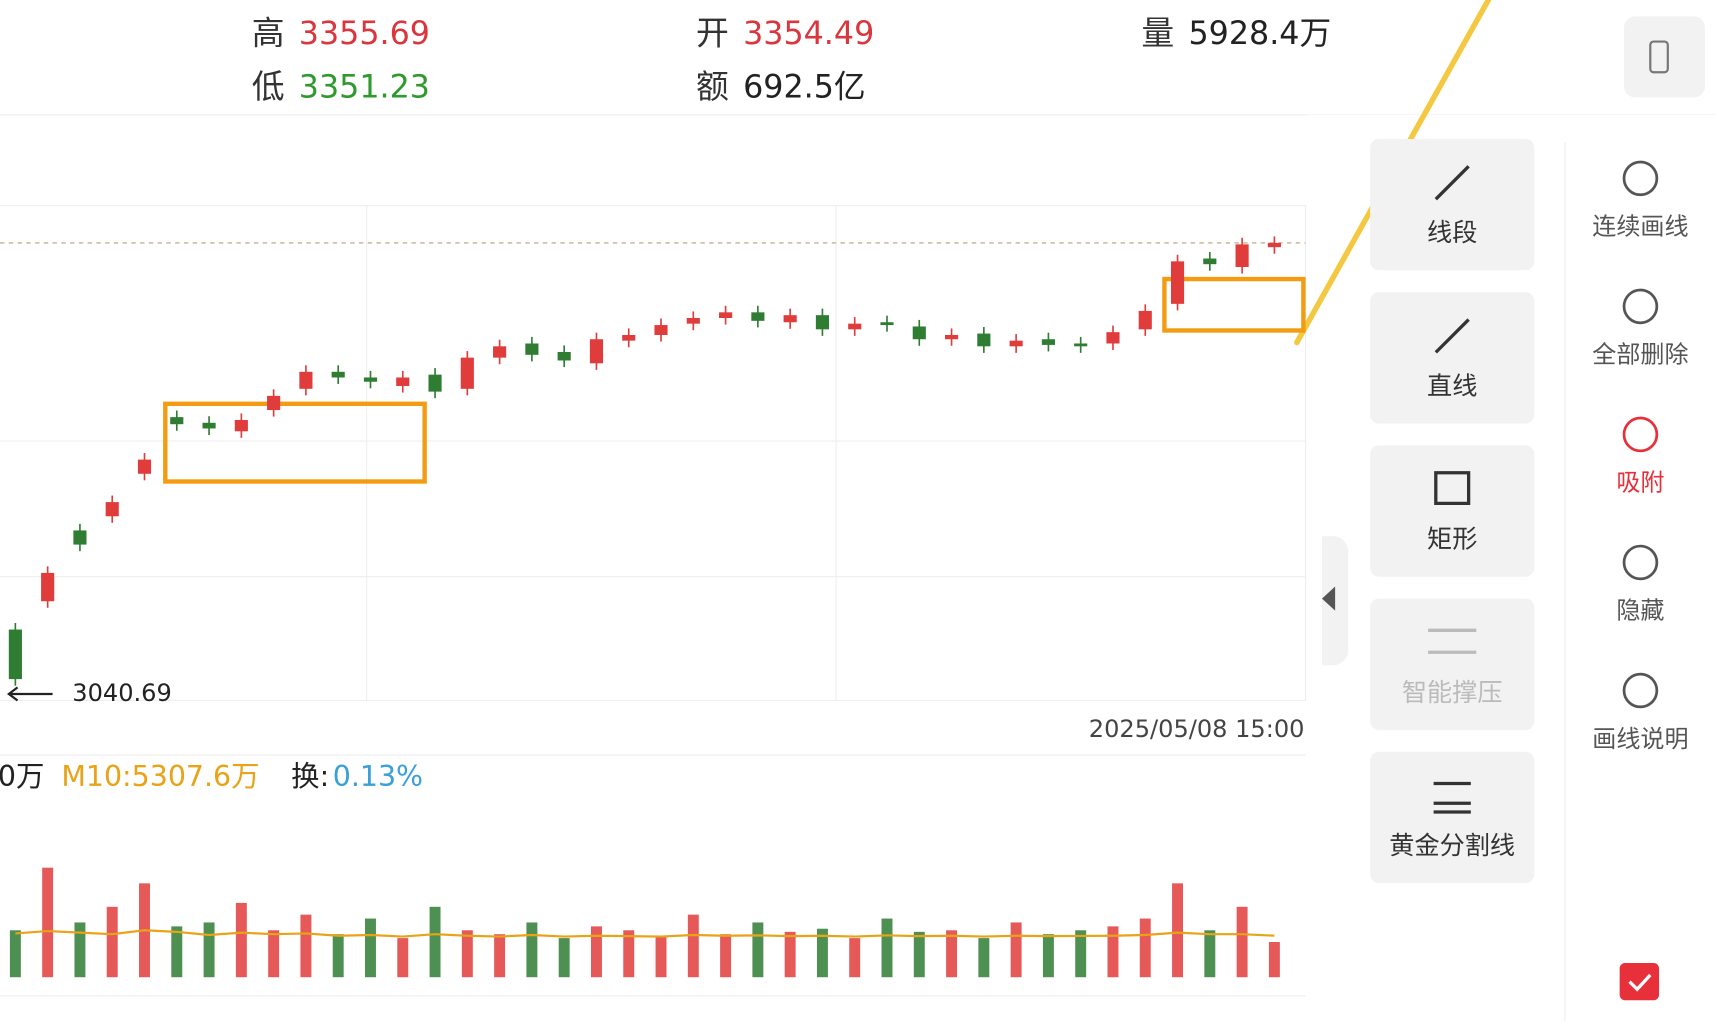  I want to click on low-arrow, so click(29, 694).